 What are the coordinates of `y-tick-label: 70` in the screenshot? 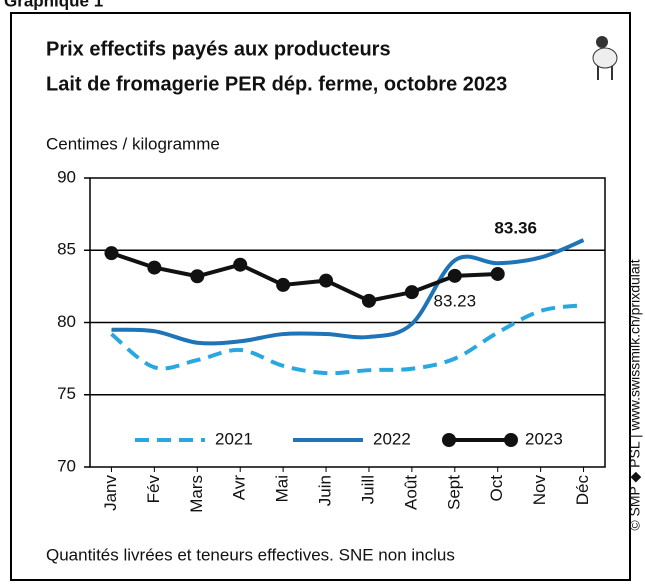 It's located at (66, 465).